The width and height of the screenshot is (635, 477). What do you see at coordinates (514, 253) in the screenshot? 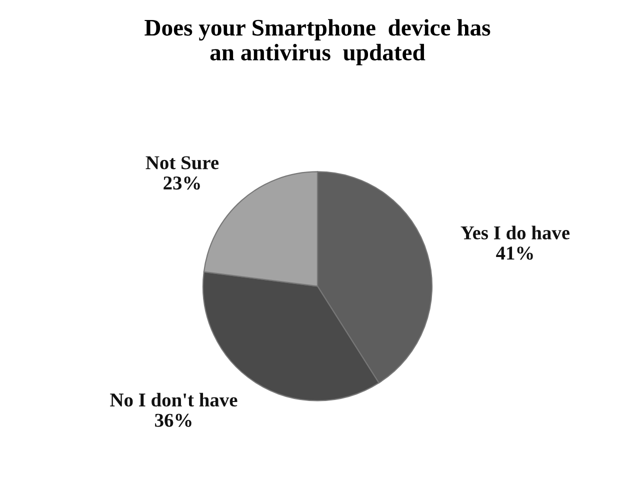
I see `data-label: 41%` at bounding box center [514, 253].